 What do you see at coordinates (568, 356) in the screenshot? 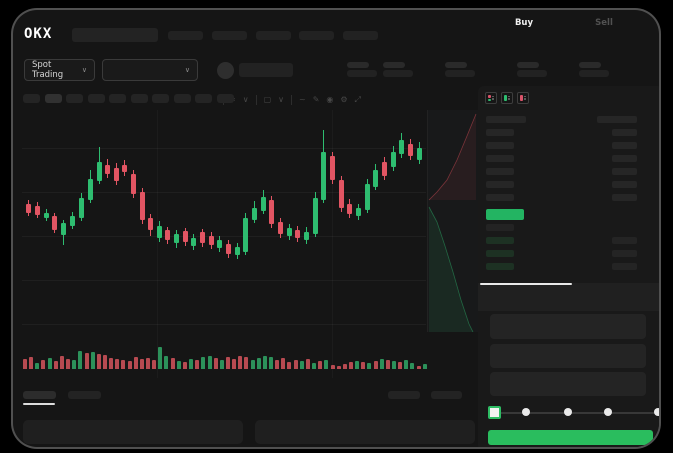
I see `amount-input` at bounding box center [568, 356].